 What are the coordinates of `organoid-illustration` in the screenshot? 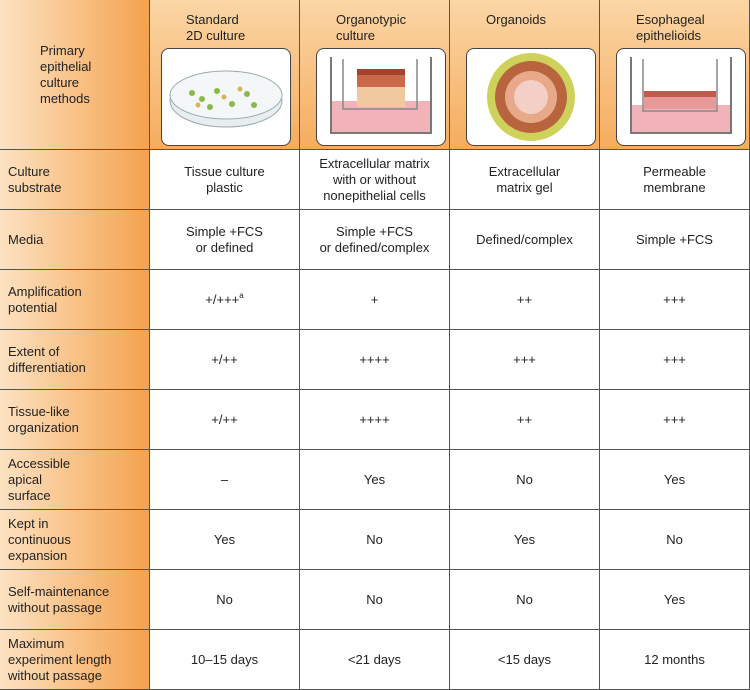 It's located at (531, 97).